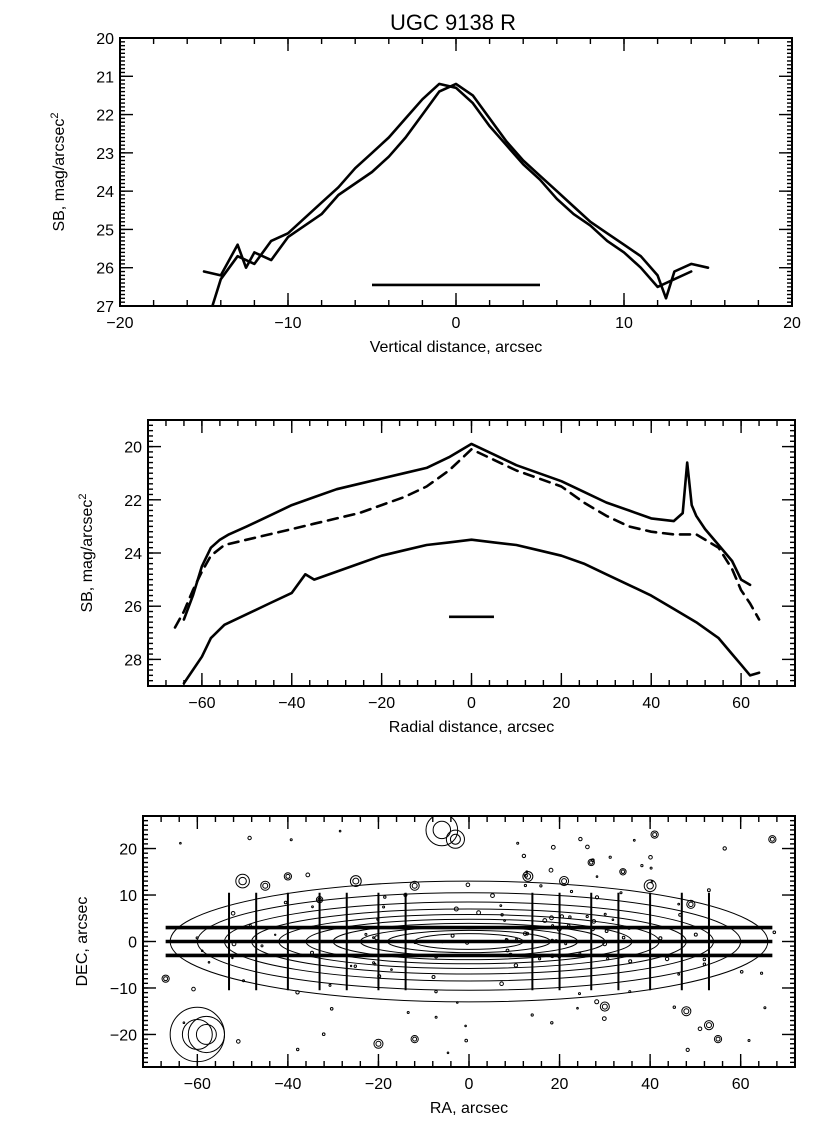  Describe the element at coordinates (467, 538) in the screenshot. I see `profile-curve-dashed` at that location.